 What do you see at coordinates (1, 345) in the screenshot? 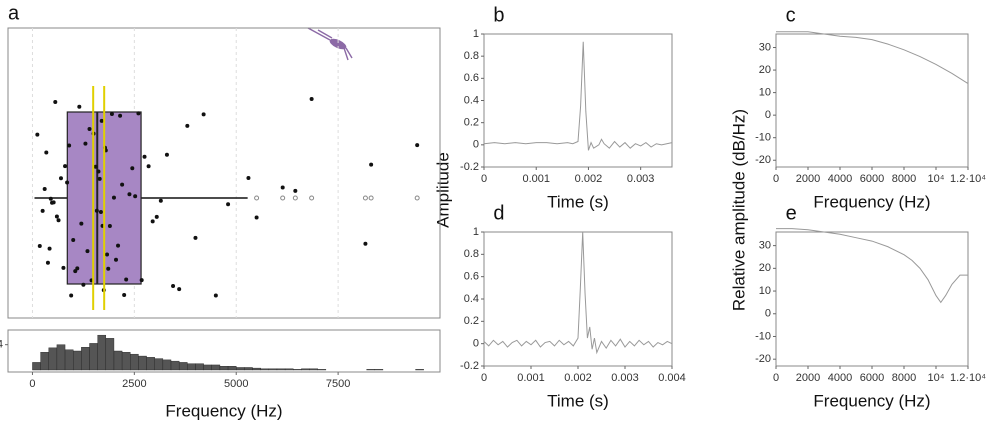
I see `y-tick-label: 4e-04` at bounding box center [1, 345].